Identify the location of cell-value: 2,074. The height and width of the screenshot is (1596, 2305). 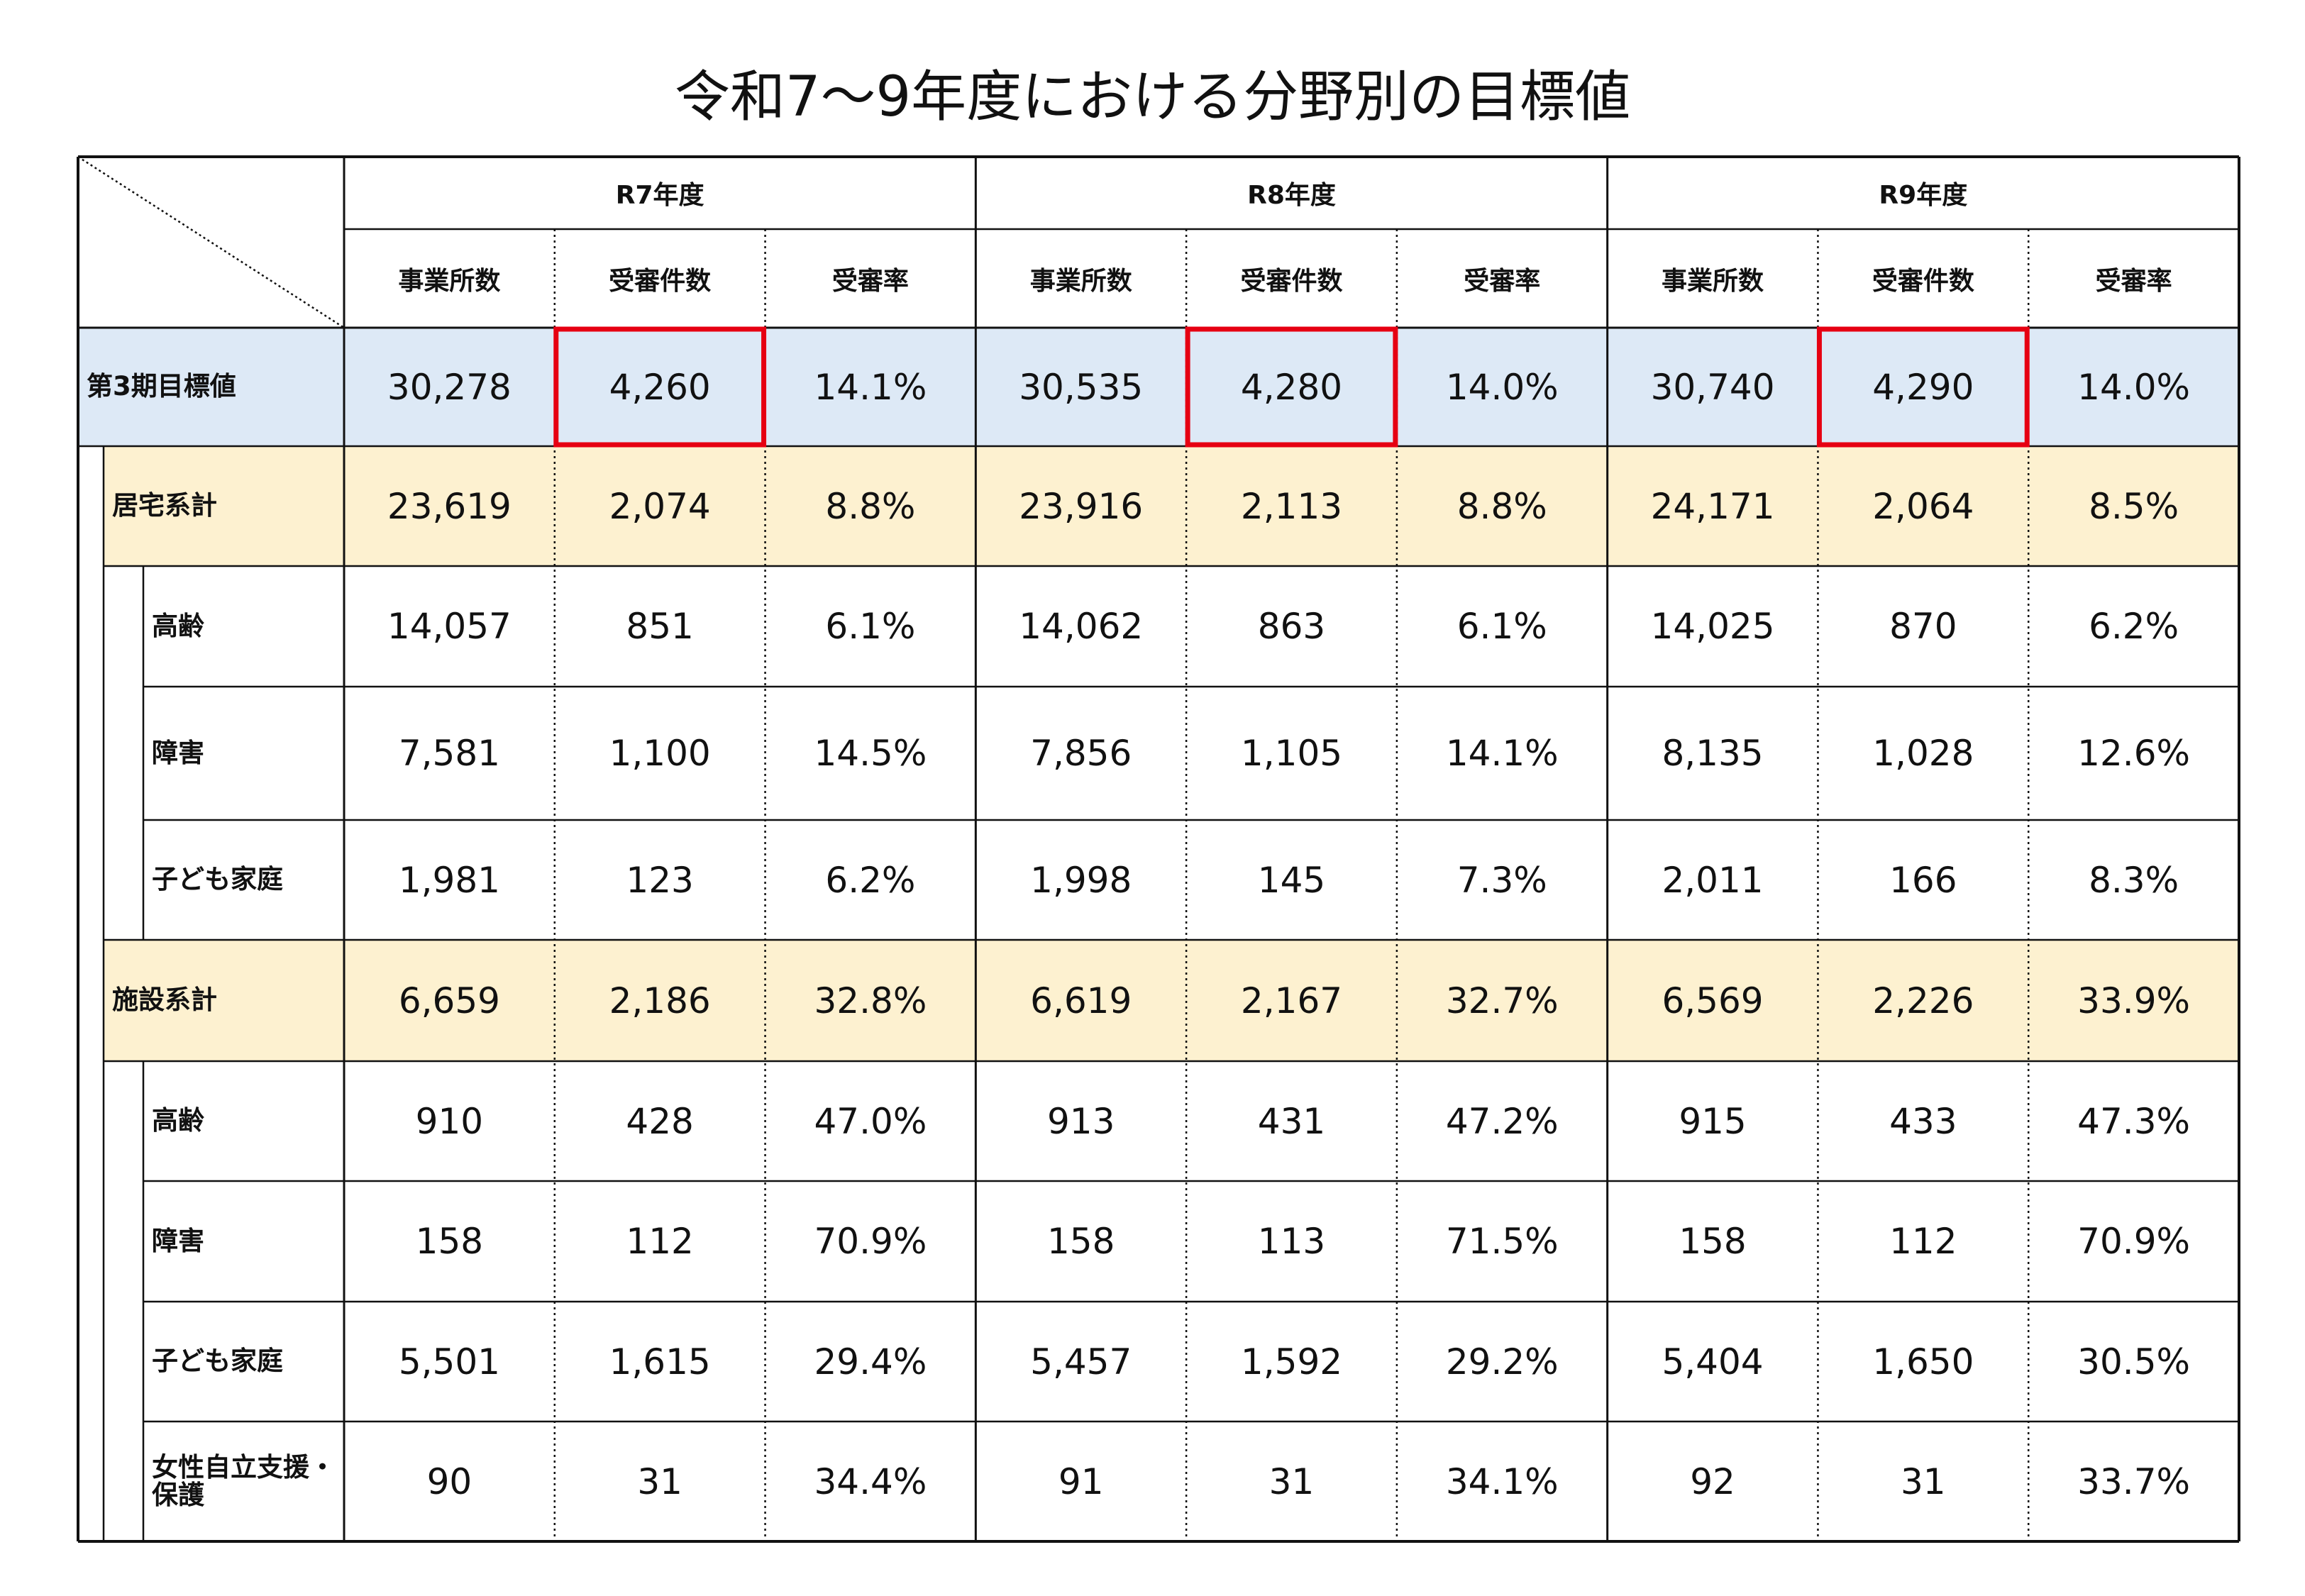
(660, 506).